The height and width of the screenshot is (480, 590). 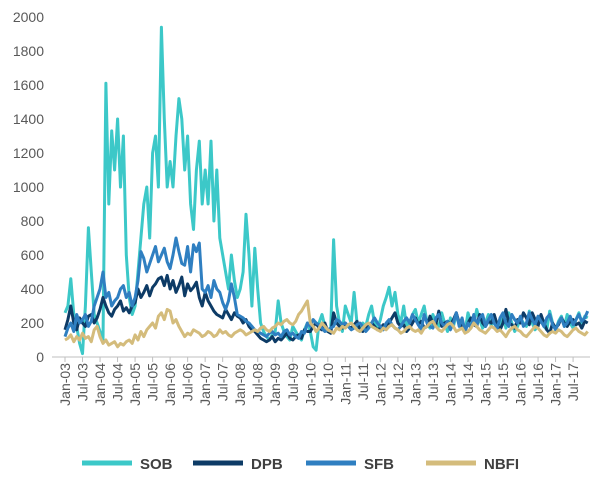 I want to click on y-tick-label: 1000, so click(x=28, y=187).